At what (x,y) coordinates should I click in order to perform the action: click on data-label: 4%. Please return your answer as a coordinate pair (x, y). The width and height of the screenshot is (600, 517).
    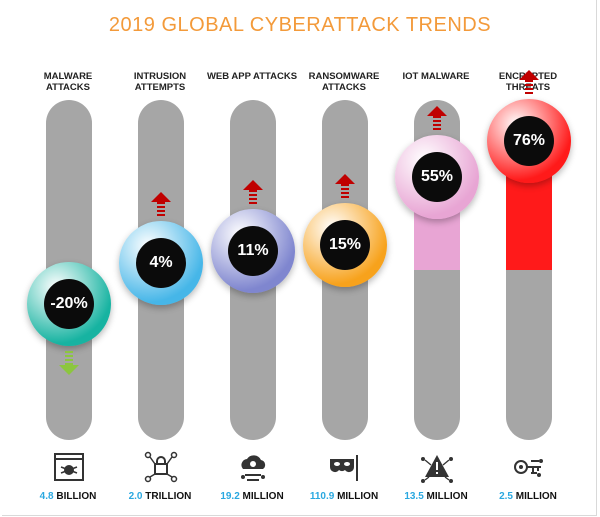
    Looking at the image, I should click on (161, 263).